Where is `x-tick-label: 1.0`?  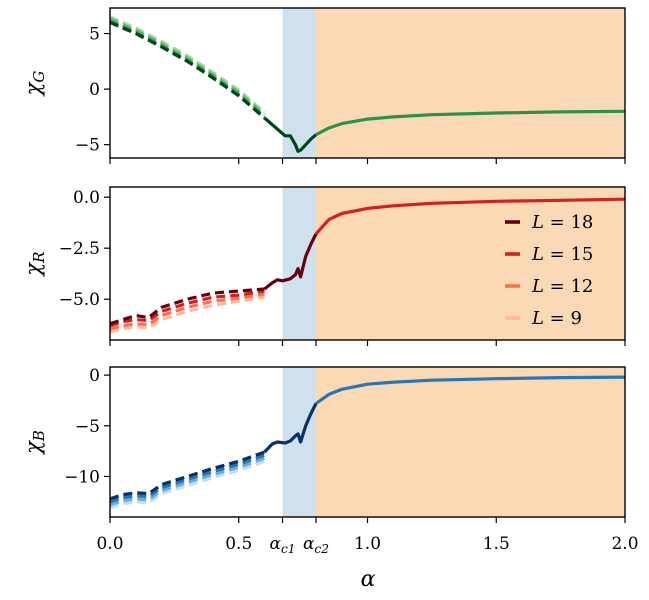 x-tick-label: 1.0 is located at coordinates (367, 544).